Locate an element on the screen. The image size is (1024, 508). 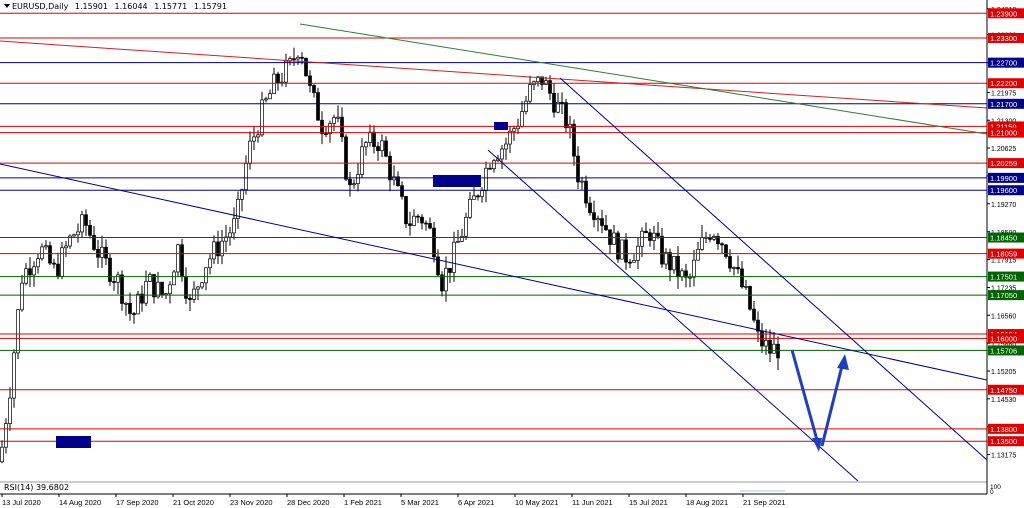
date-tick-label: 6 Apr 2021 is located at coordinates (476, 502).